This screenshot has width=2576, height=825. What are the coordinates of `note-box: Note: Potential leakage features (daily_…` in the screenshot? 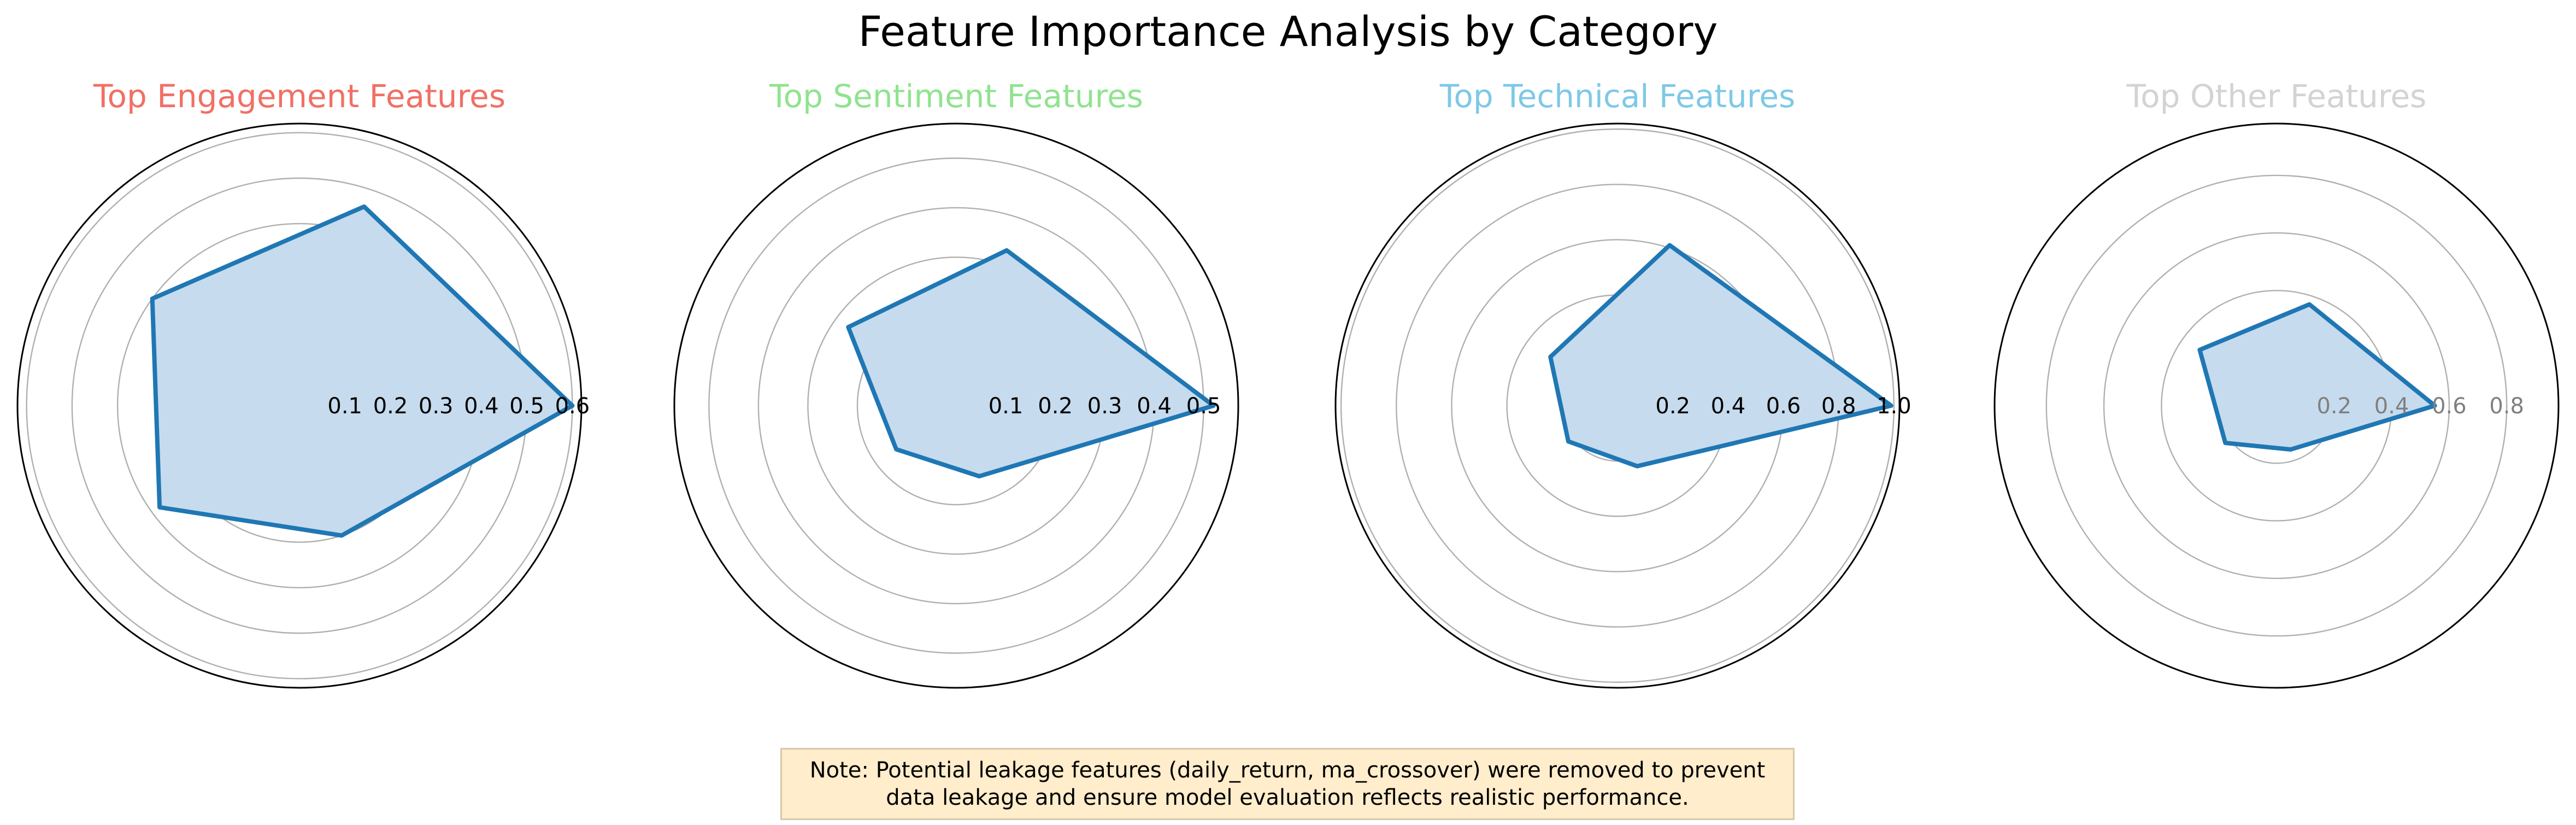 It's located at (1288, 784).